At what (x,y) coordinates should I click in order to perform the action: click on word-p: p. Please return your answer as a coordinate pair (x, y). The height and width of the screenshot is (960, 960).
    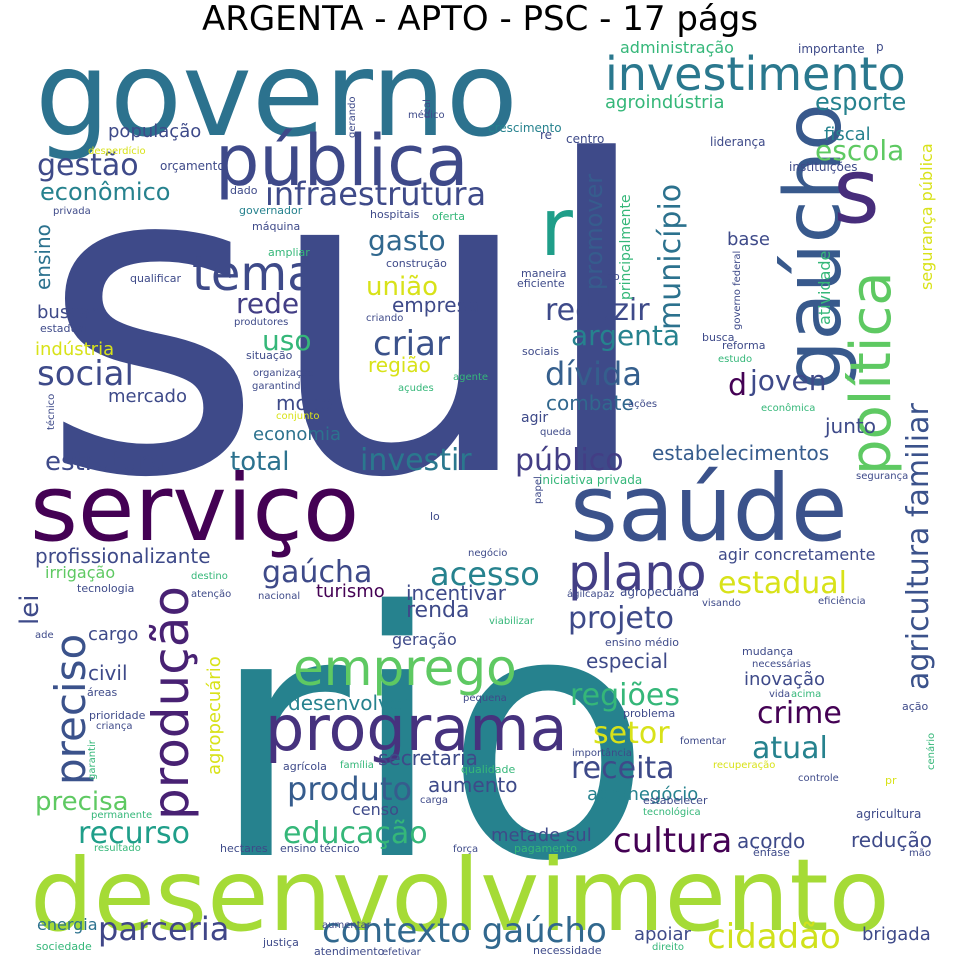
    Looking at the image, I should click on (880, 47).